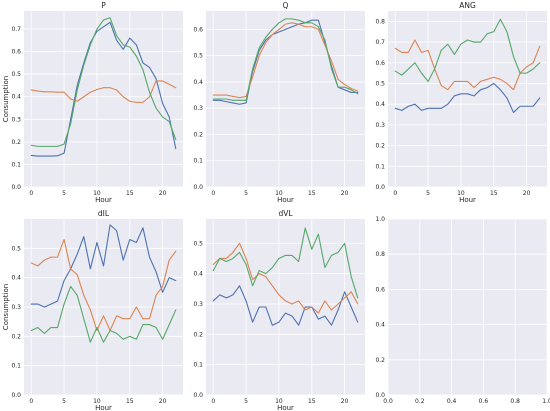 Image resolution: width=550 pixels, height=411 pixels. Describe the element at coordinates (103, 5) in the screenshot. I see `subplot-title: P` at that location.